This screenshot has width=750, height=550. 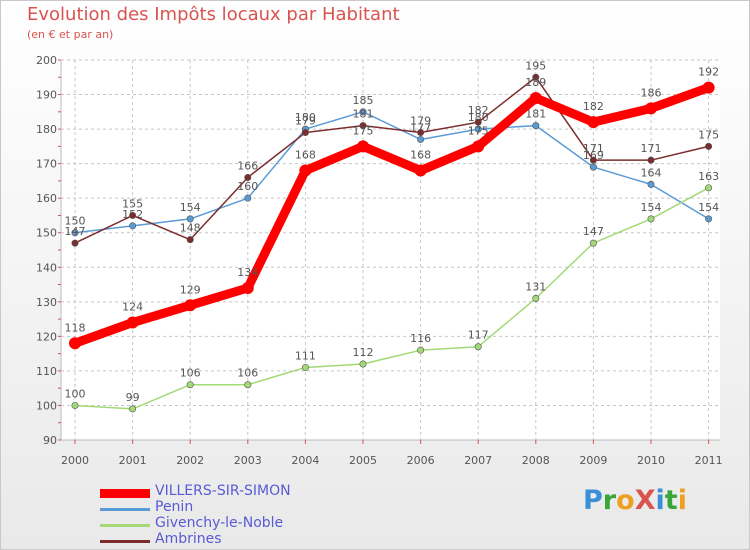 I want to click on x-tick-label: 2006, so click(x=421, y=460).